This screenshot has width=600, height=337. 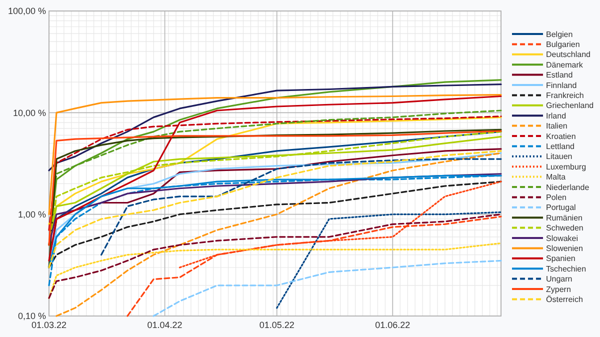 I want to click on legend-label: Niederlande, so click(x=568, y=187).